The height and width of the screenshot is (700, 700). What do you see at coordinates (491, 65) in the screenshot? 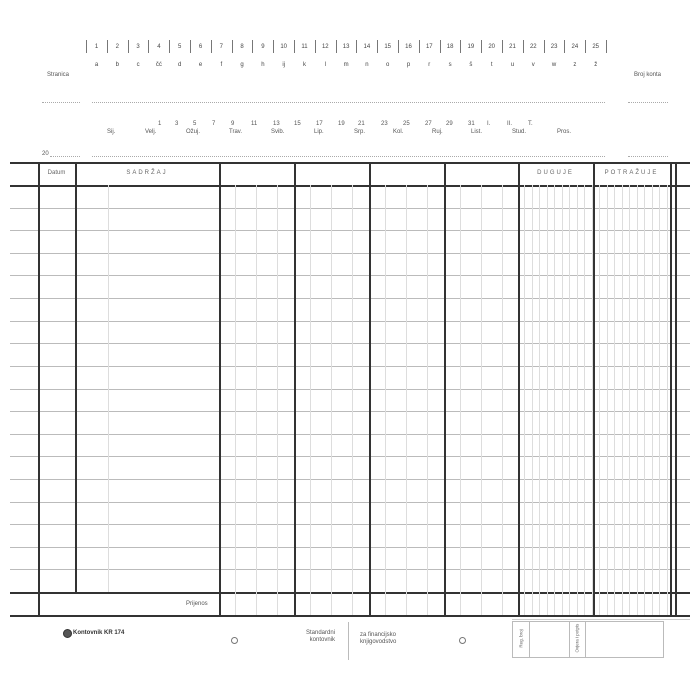
I see `letter-index: t` at bounding box center [491, 65].